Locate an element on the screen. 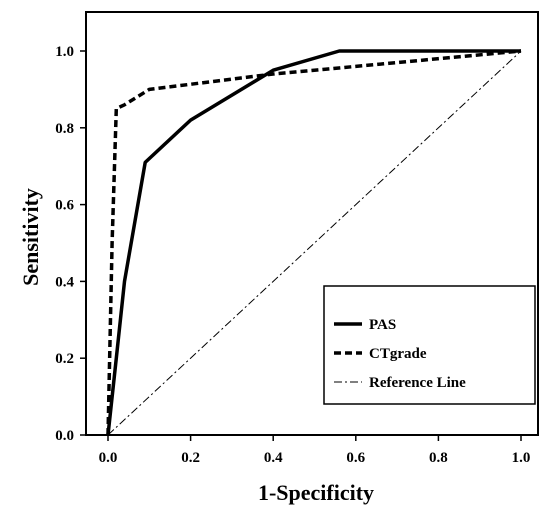  y-tick-label: 1.0 is located at coordinates (64, 52).